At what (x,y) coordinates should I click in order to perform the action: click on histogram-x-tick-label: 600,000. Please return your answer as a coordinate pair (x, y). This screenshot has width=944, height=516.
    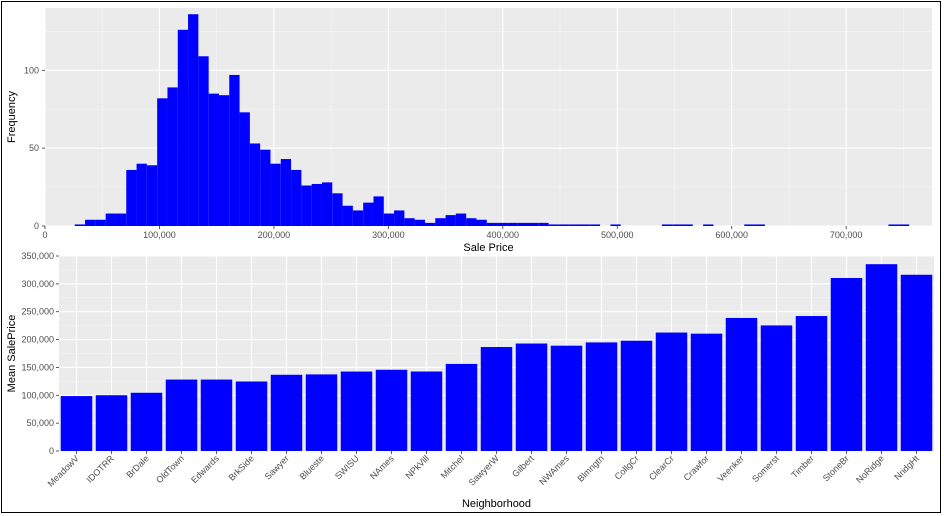
    Looking at the image, I should click on (731, 235).